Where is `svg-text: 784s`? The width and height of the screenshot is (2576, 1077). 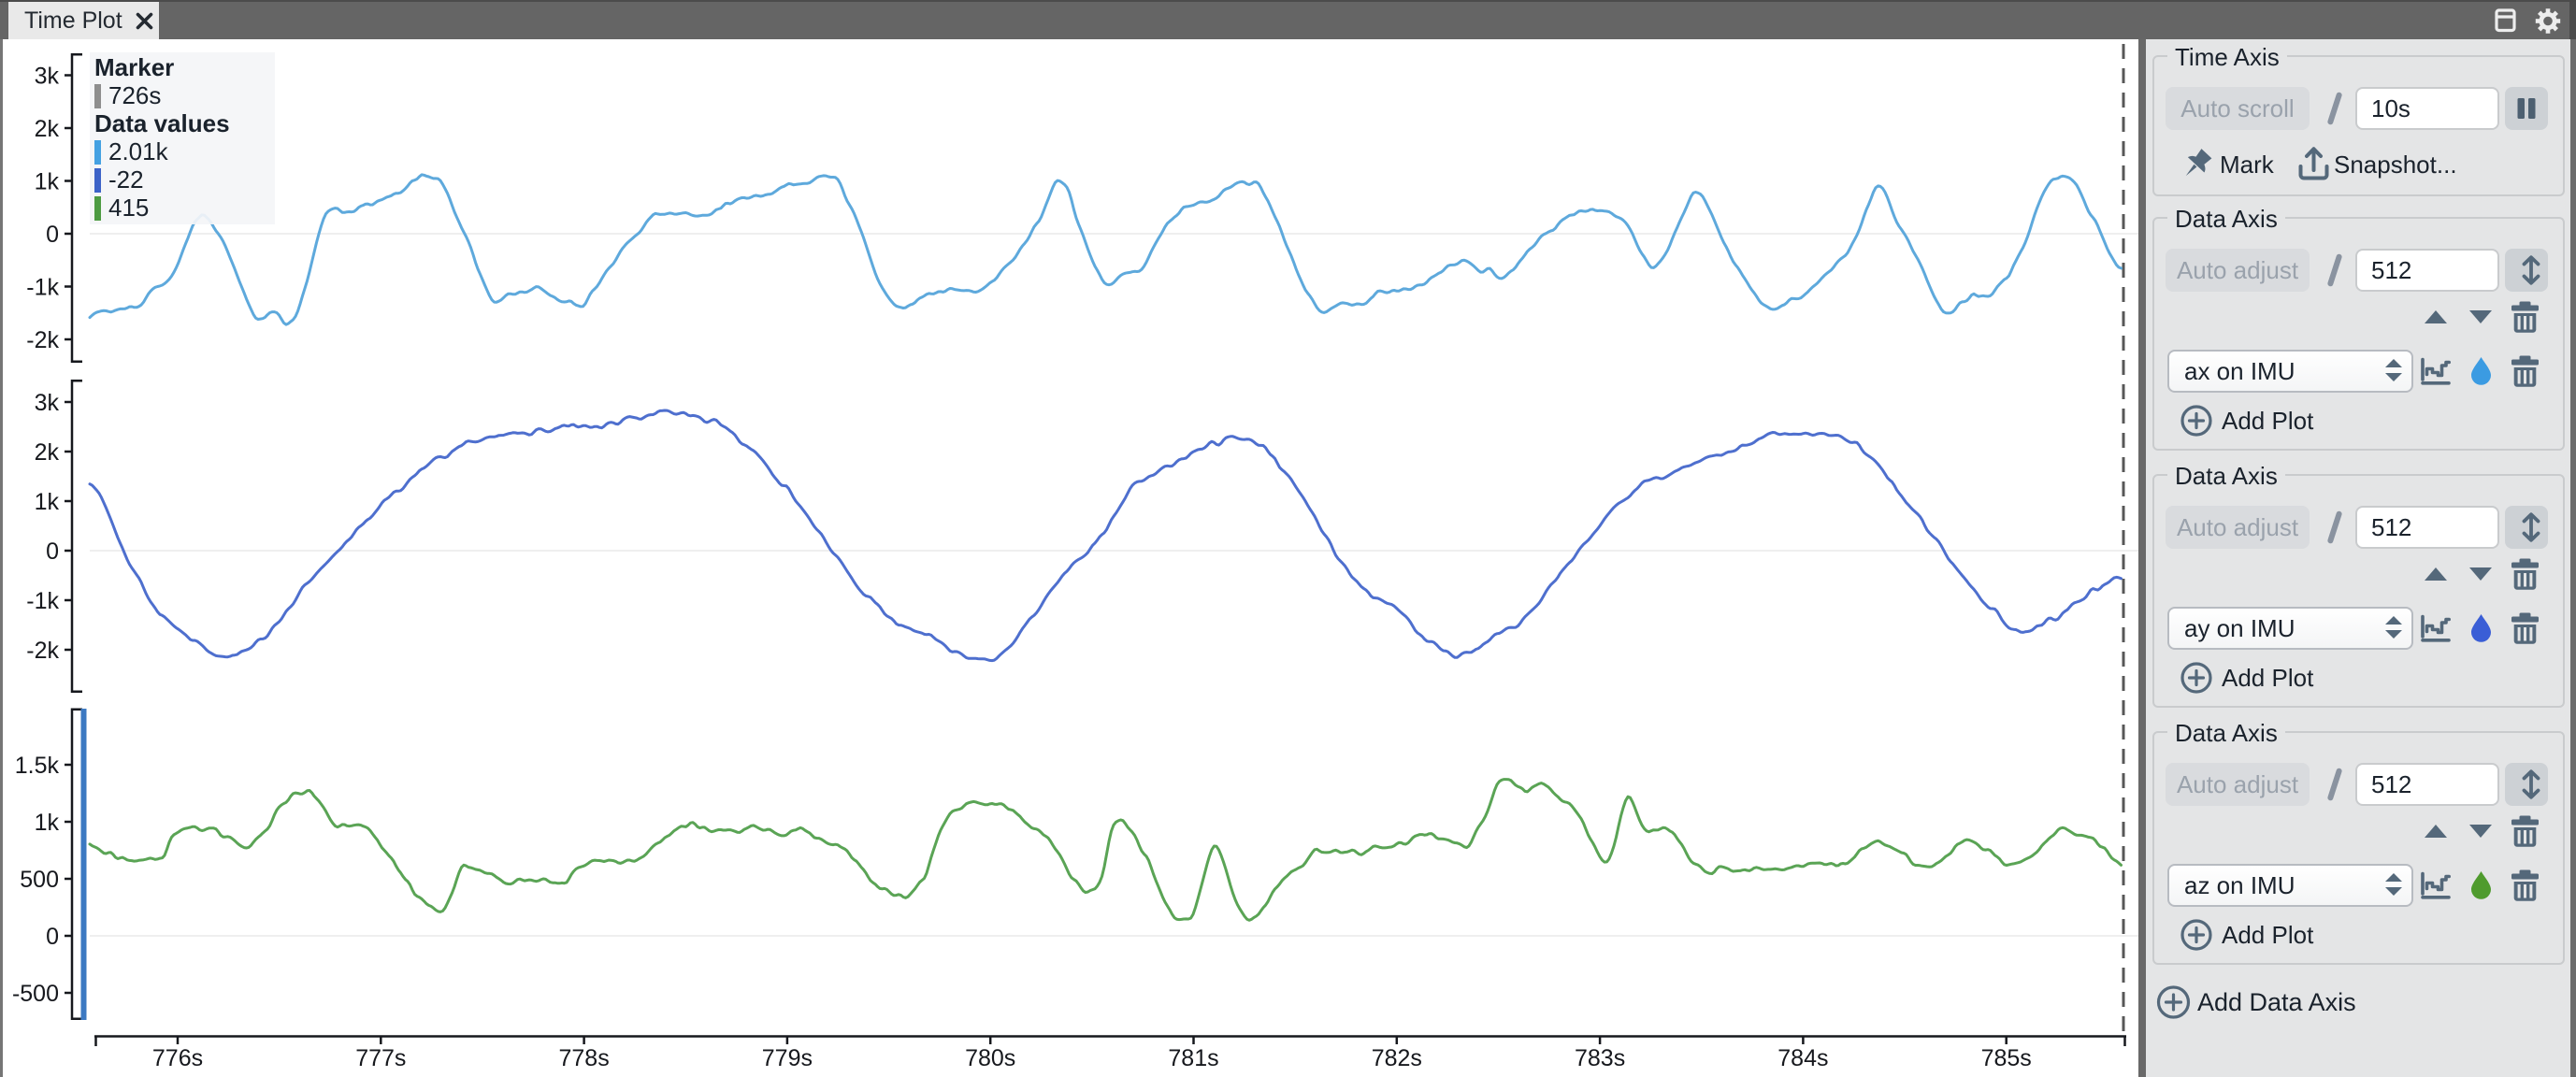
svg-text: 784s is located at coordinates (1803, 1058).